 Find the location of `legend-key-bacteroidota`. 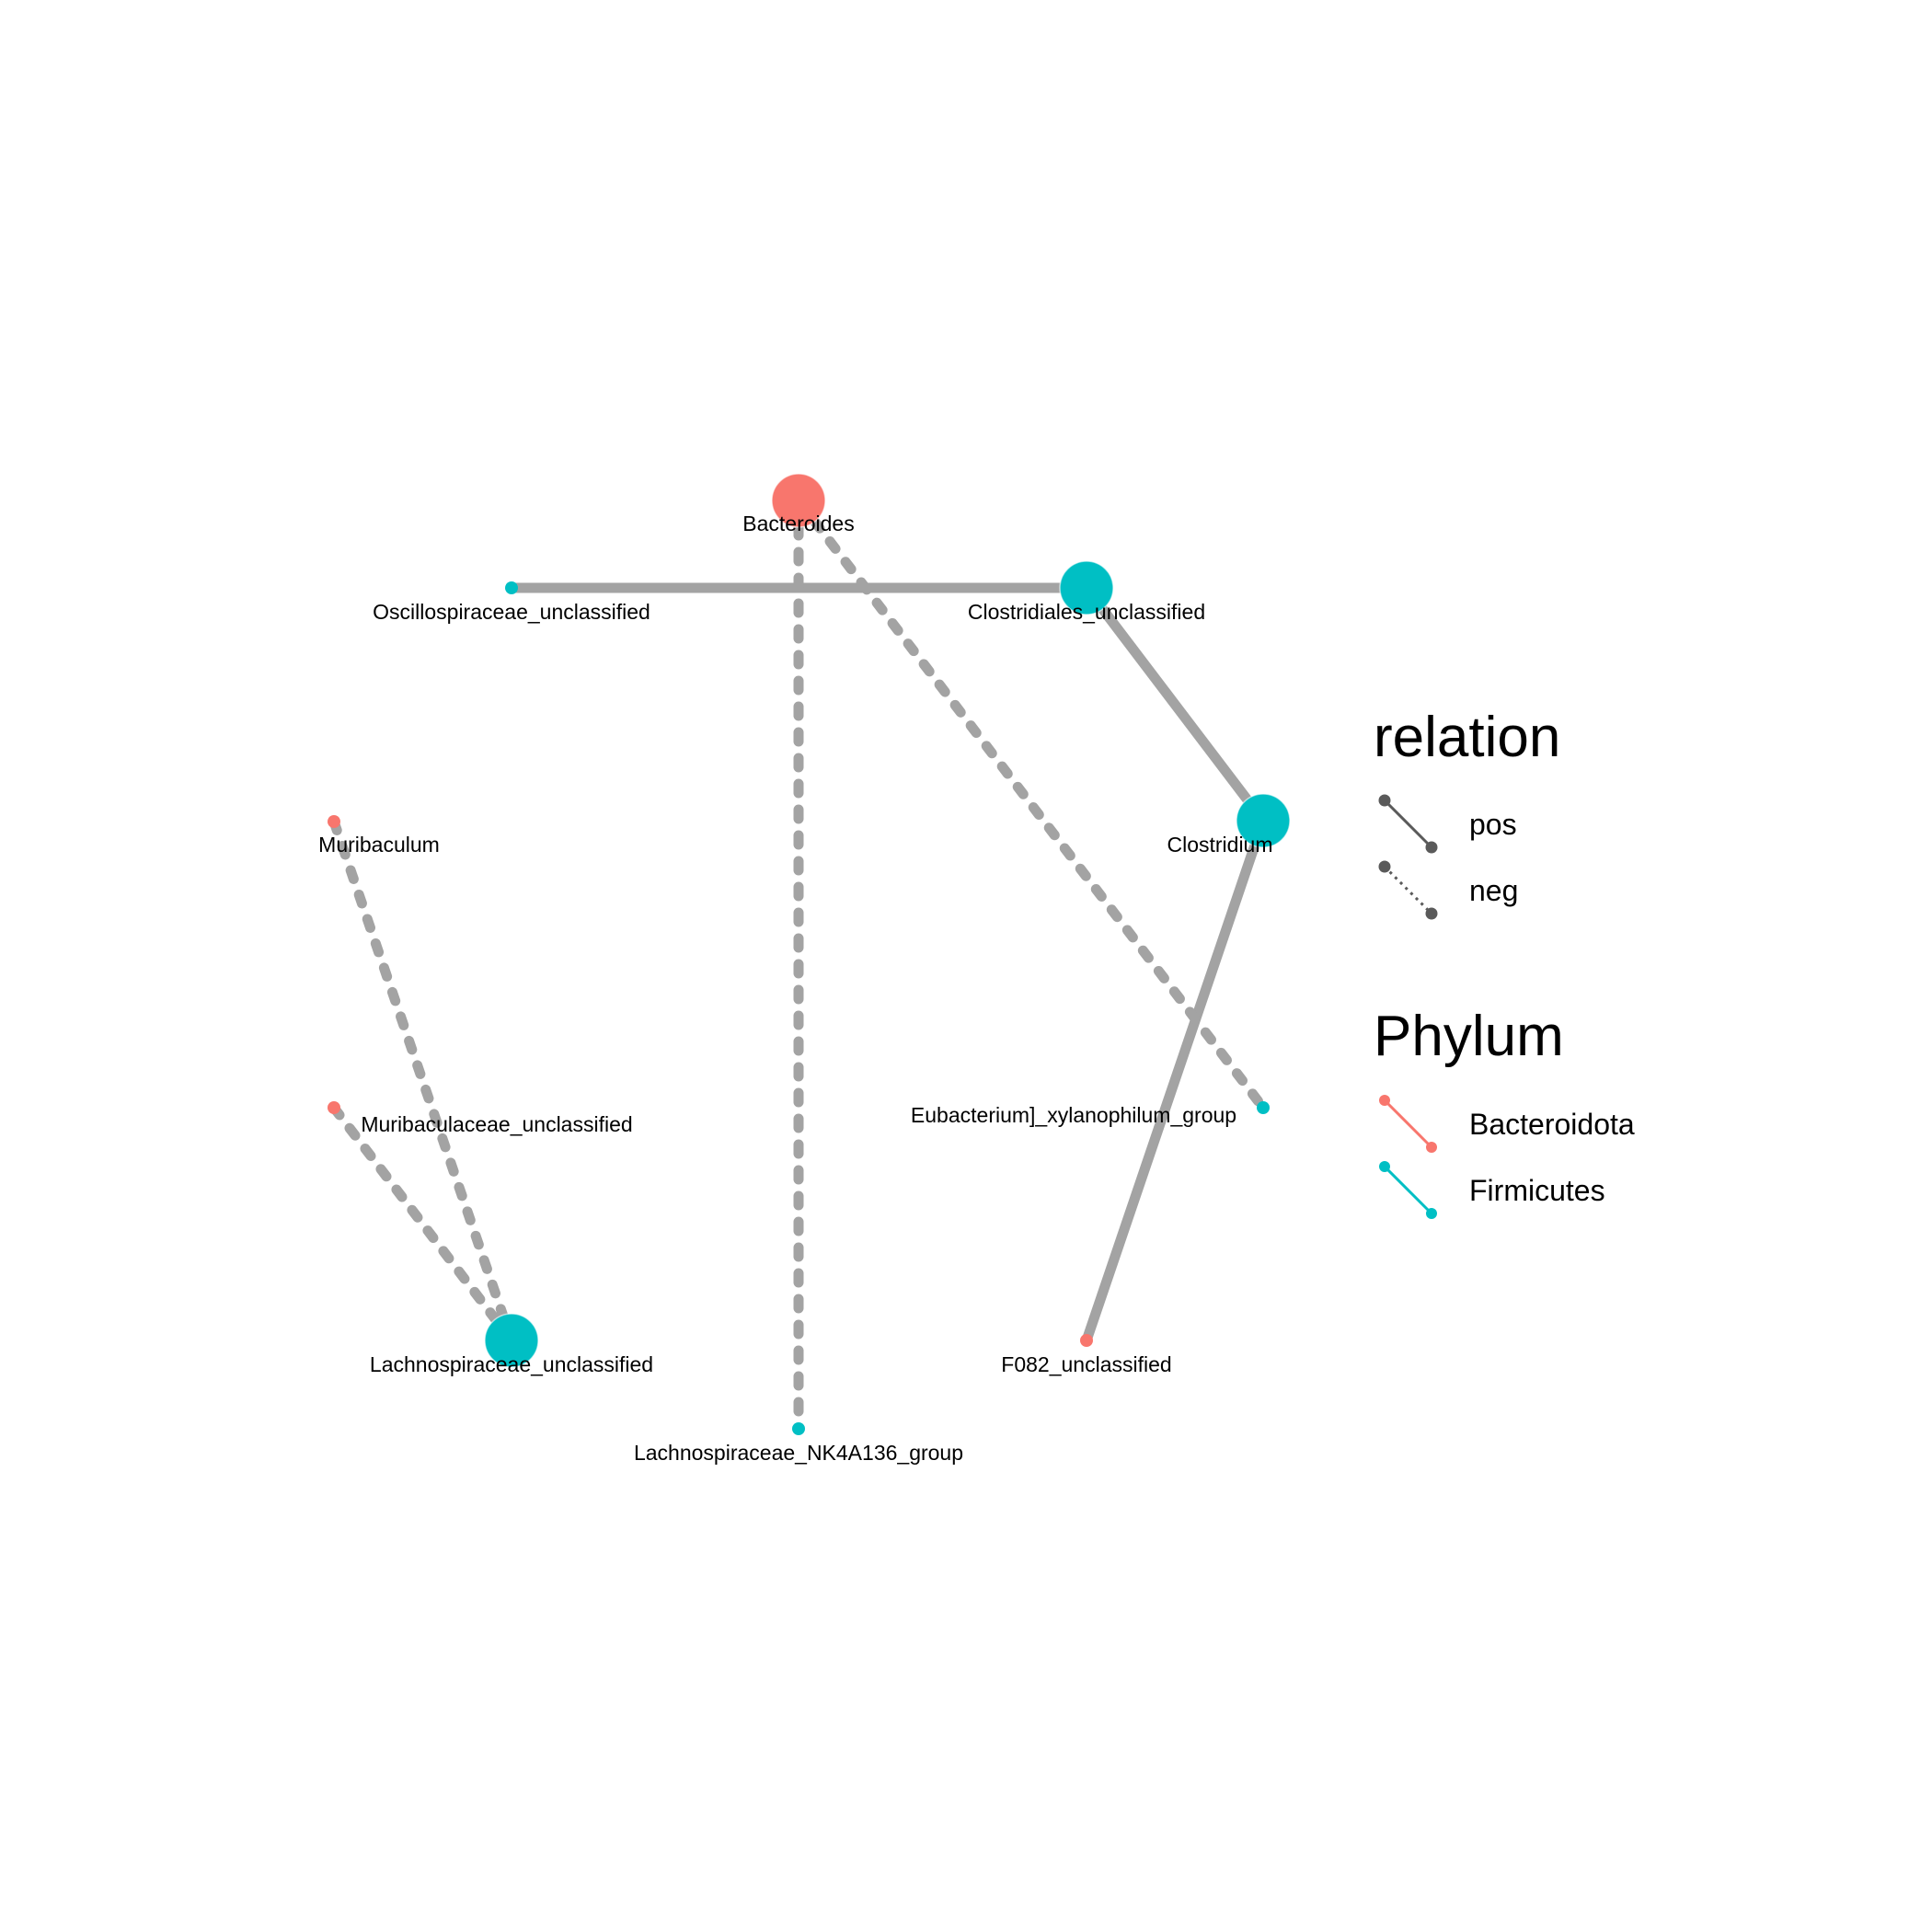

legend-key-bacteroidota is located at coordinates (1408, 1124).